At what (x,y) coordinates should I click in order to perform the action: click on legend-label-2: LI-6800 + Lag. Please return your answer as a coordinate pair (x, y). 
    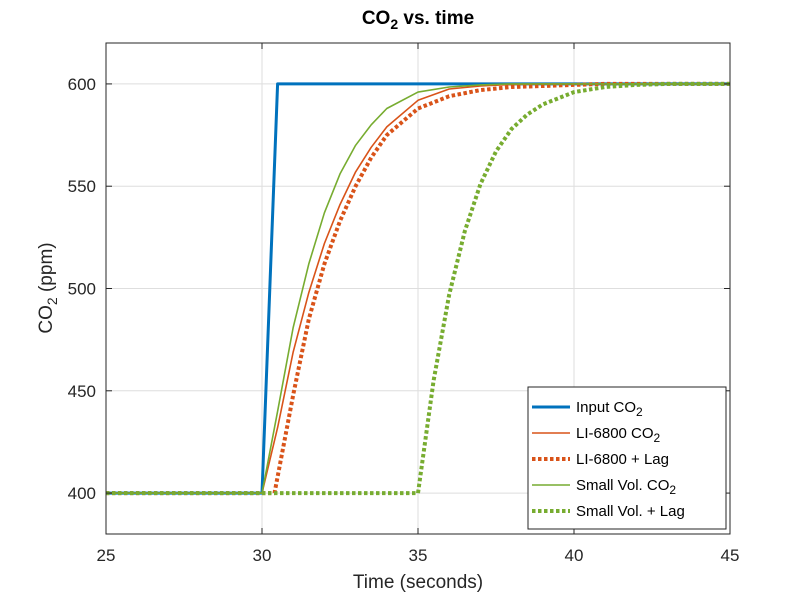
    Looking at the image, I should click on (622, 459).